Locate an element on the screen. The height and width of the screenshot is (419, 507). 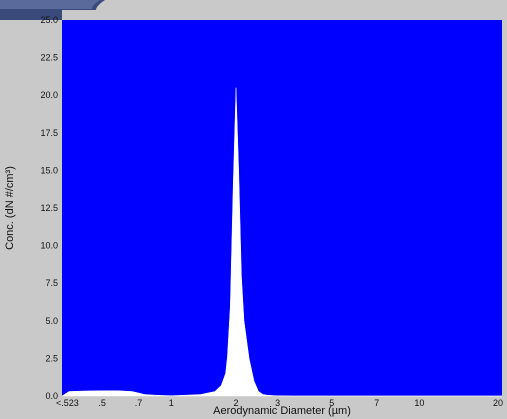
x-tick-labels: <.523 .5 .7 1 2 3 5 7 10 20 is located at coordinates (279, 403).